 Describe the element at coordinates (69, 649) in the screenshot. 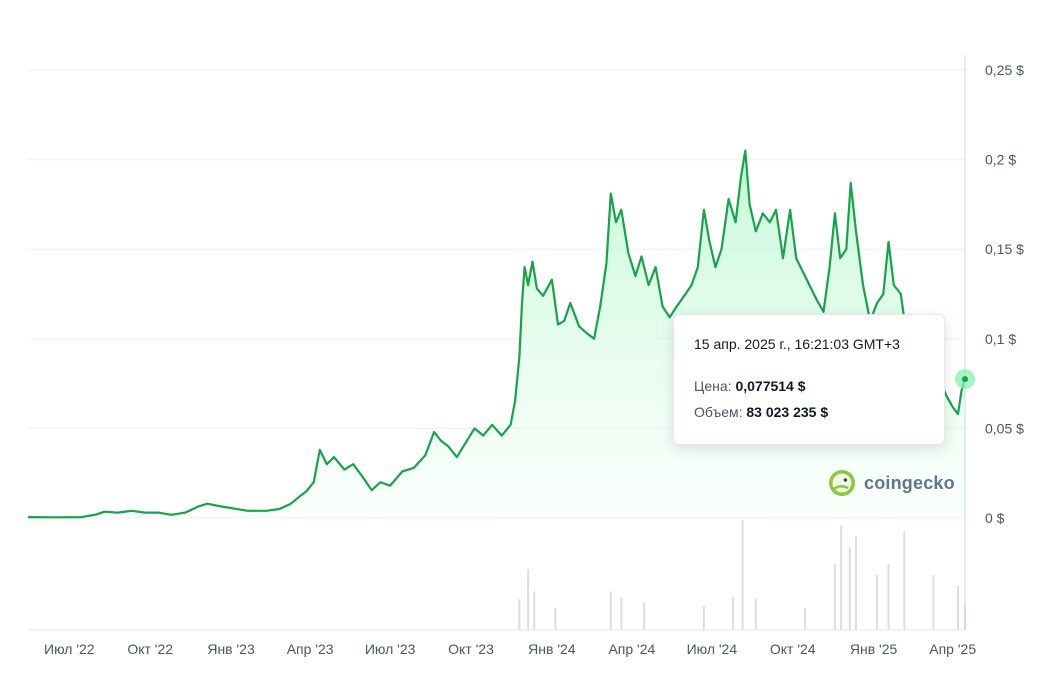

I see `x-tick-label: Июл '22` at that location.